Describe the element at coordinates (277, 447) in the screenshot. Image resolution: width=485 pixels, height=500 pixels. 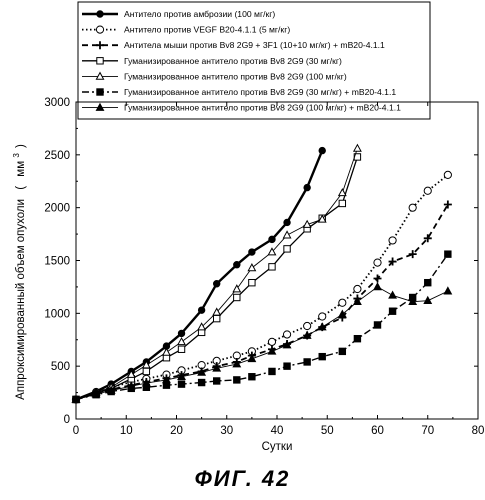
I see `x-axis-label: Сутки` at that location.